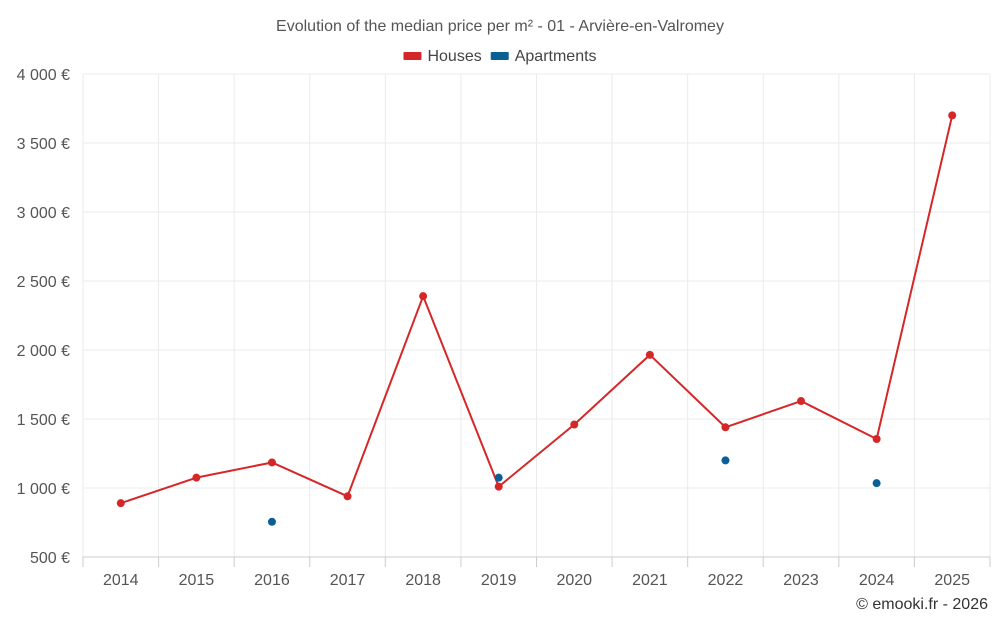  I want to click on x-tick-label: 2023, so click(801, 580).